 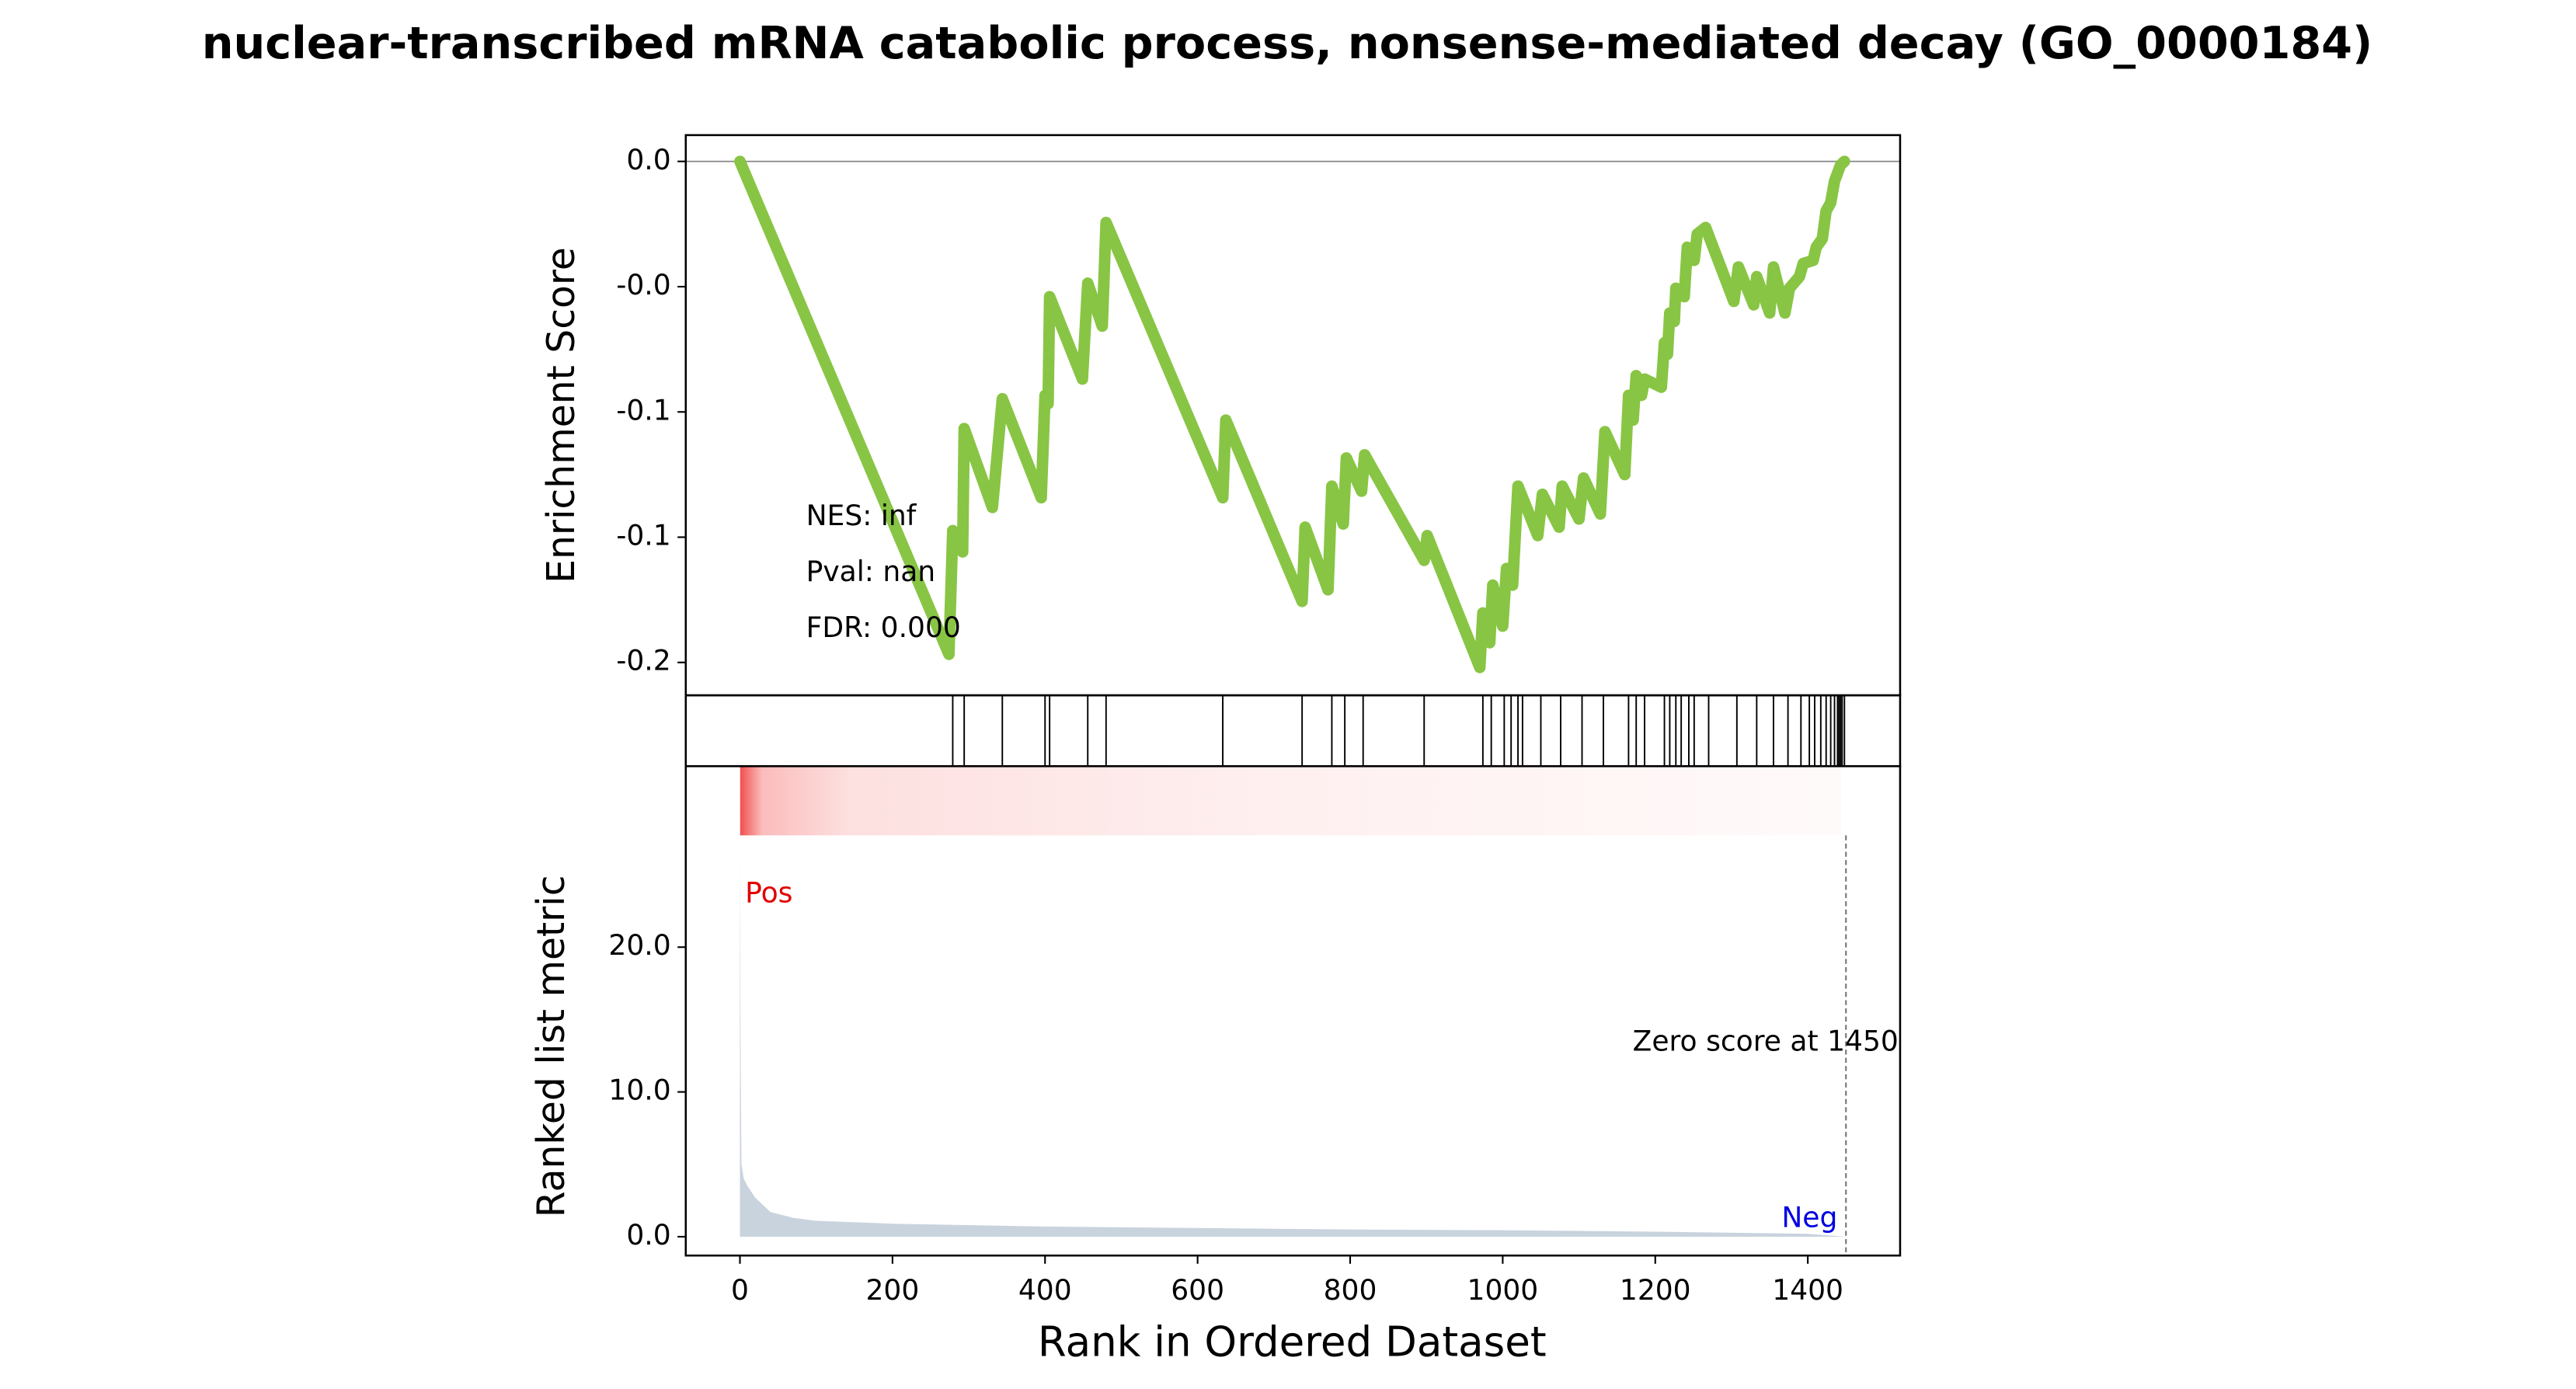 I want to click on annotation: NES: inf, so click(x=861, y=516).